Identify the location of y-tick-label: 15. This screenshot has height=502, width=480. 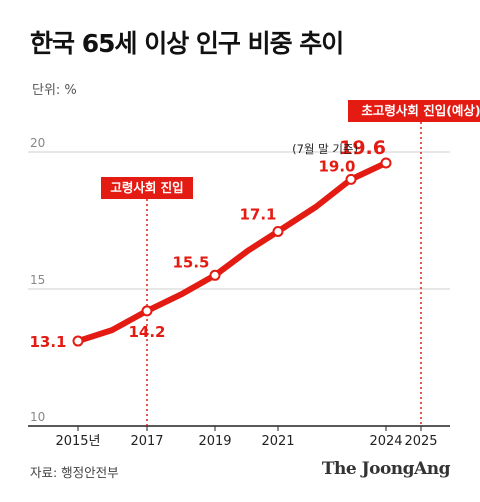
(37, 280).